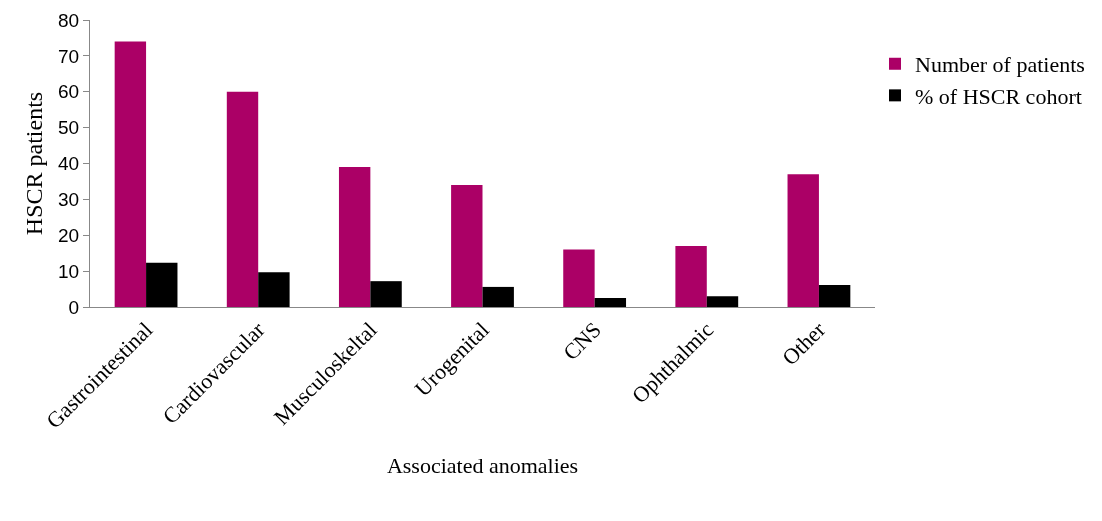 Image resolution: width=1102 pixels, height=521 pixels. What do you see at coordinates (69, 128) in the screenshot?
I see `y-tick-label: 50` at bounding box center [69, 128].